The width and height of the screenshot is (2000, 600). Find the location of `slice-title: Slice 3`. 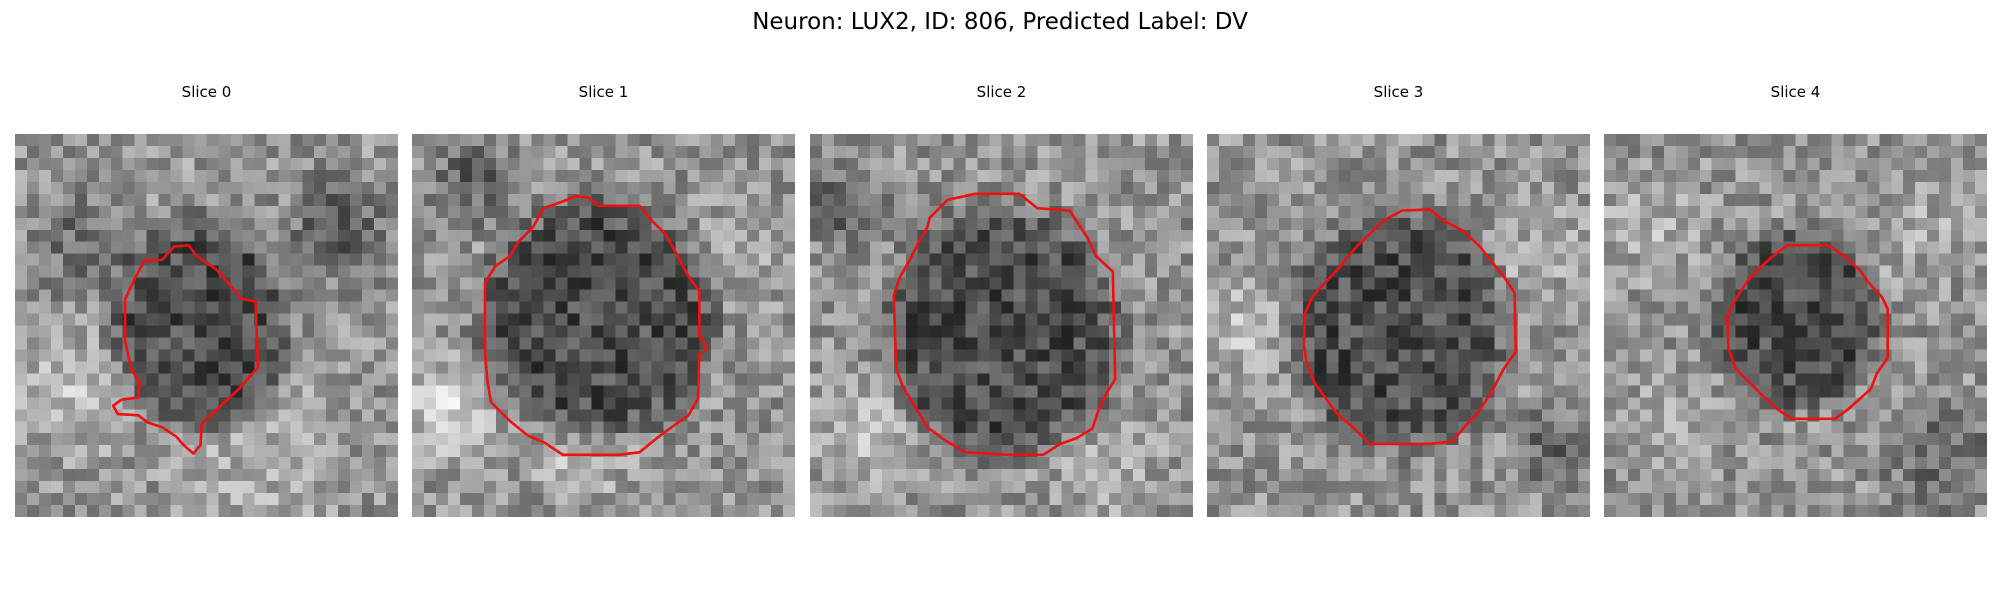

slice-title: Slice 3 is located at coordinates (1398, 92).